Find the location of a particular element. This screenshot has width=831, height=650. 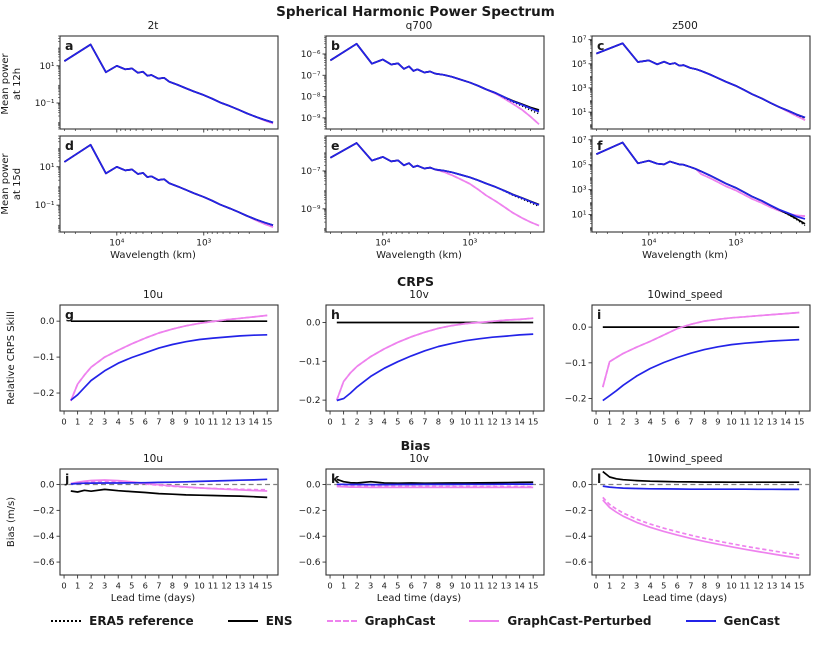

panel-title-bias-10u: 10u is located at coordinates (152, 459).